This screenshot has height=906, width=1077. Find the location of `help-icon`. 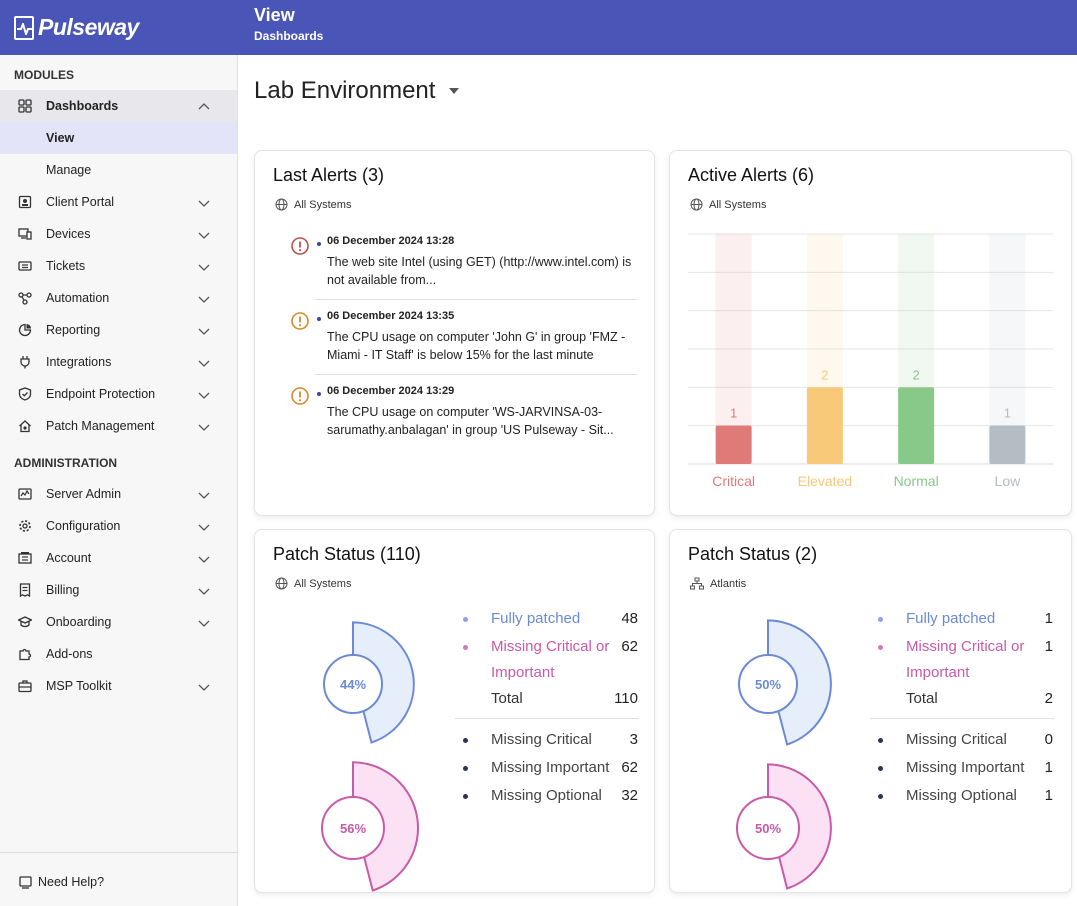

help-icon is located at coordinates (25, 882).